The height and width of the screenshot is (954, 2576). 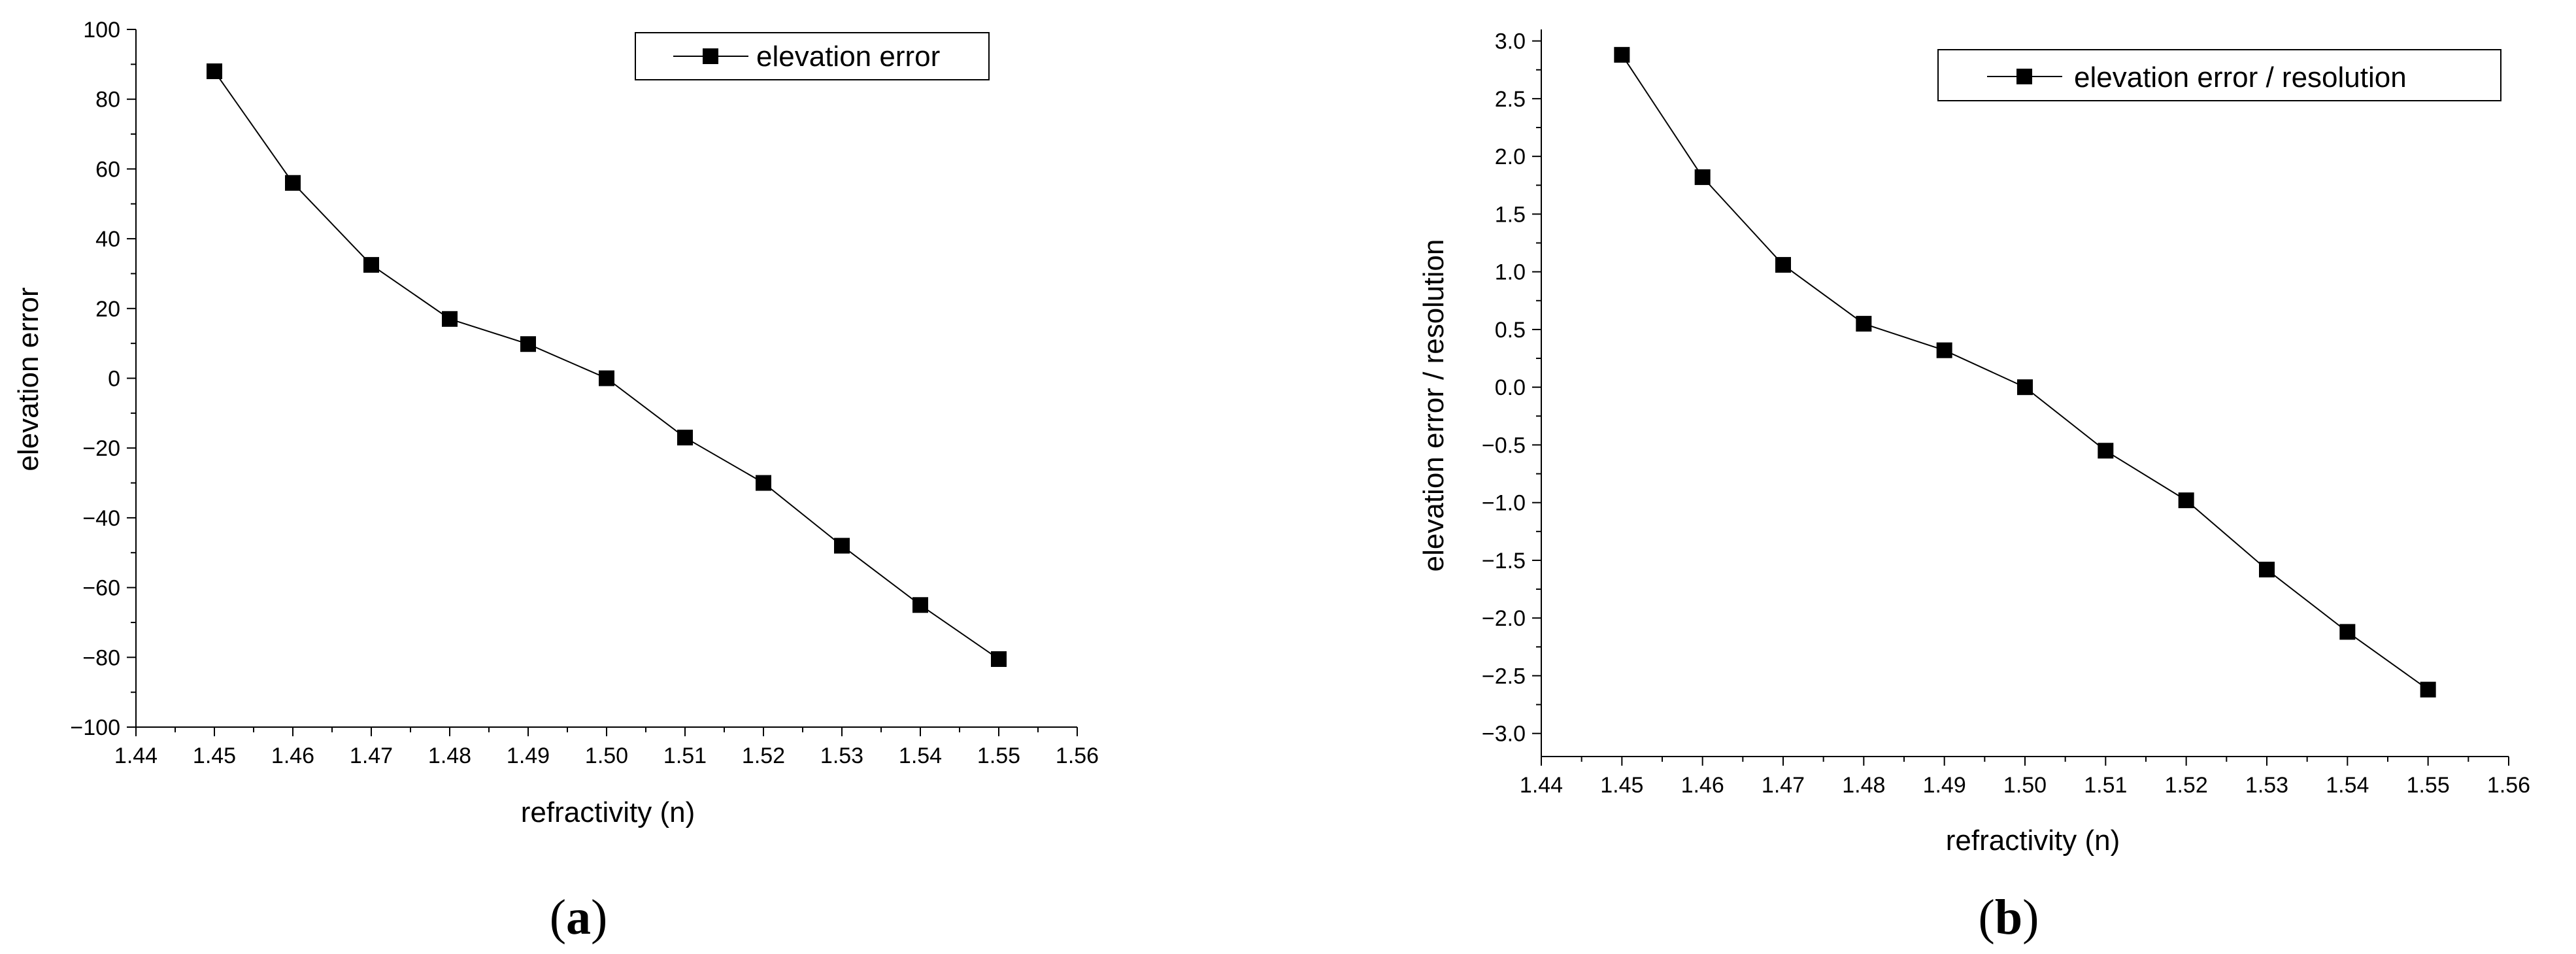 I want to click on y-tick-label: −0.5, so click(x=1504, y=445).